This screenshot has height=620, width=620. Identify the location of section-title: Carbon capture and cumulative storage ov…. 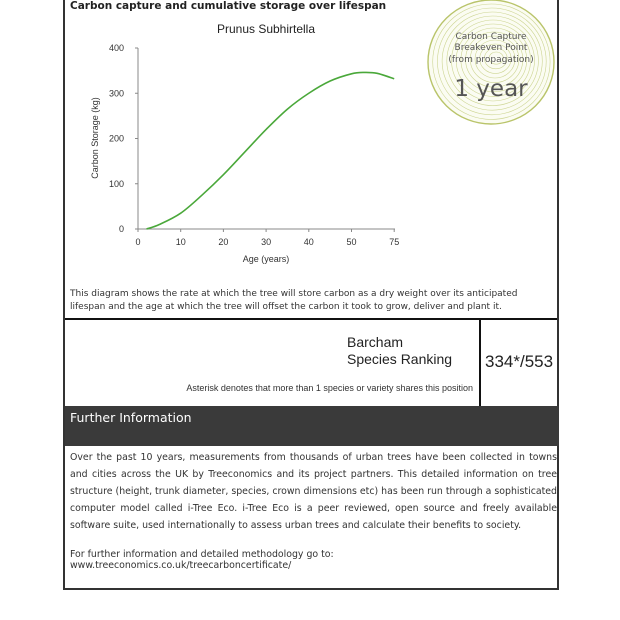
(228, 6).